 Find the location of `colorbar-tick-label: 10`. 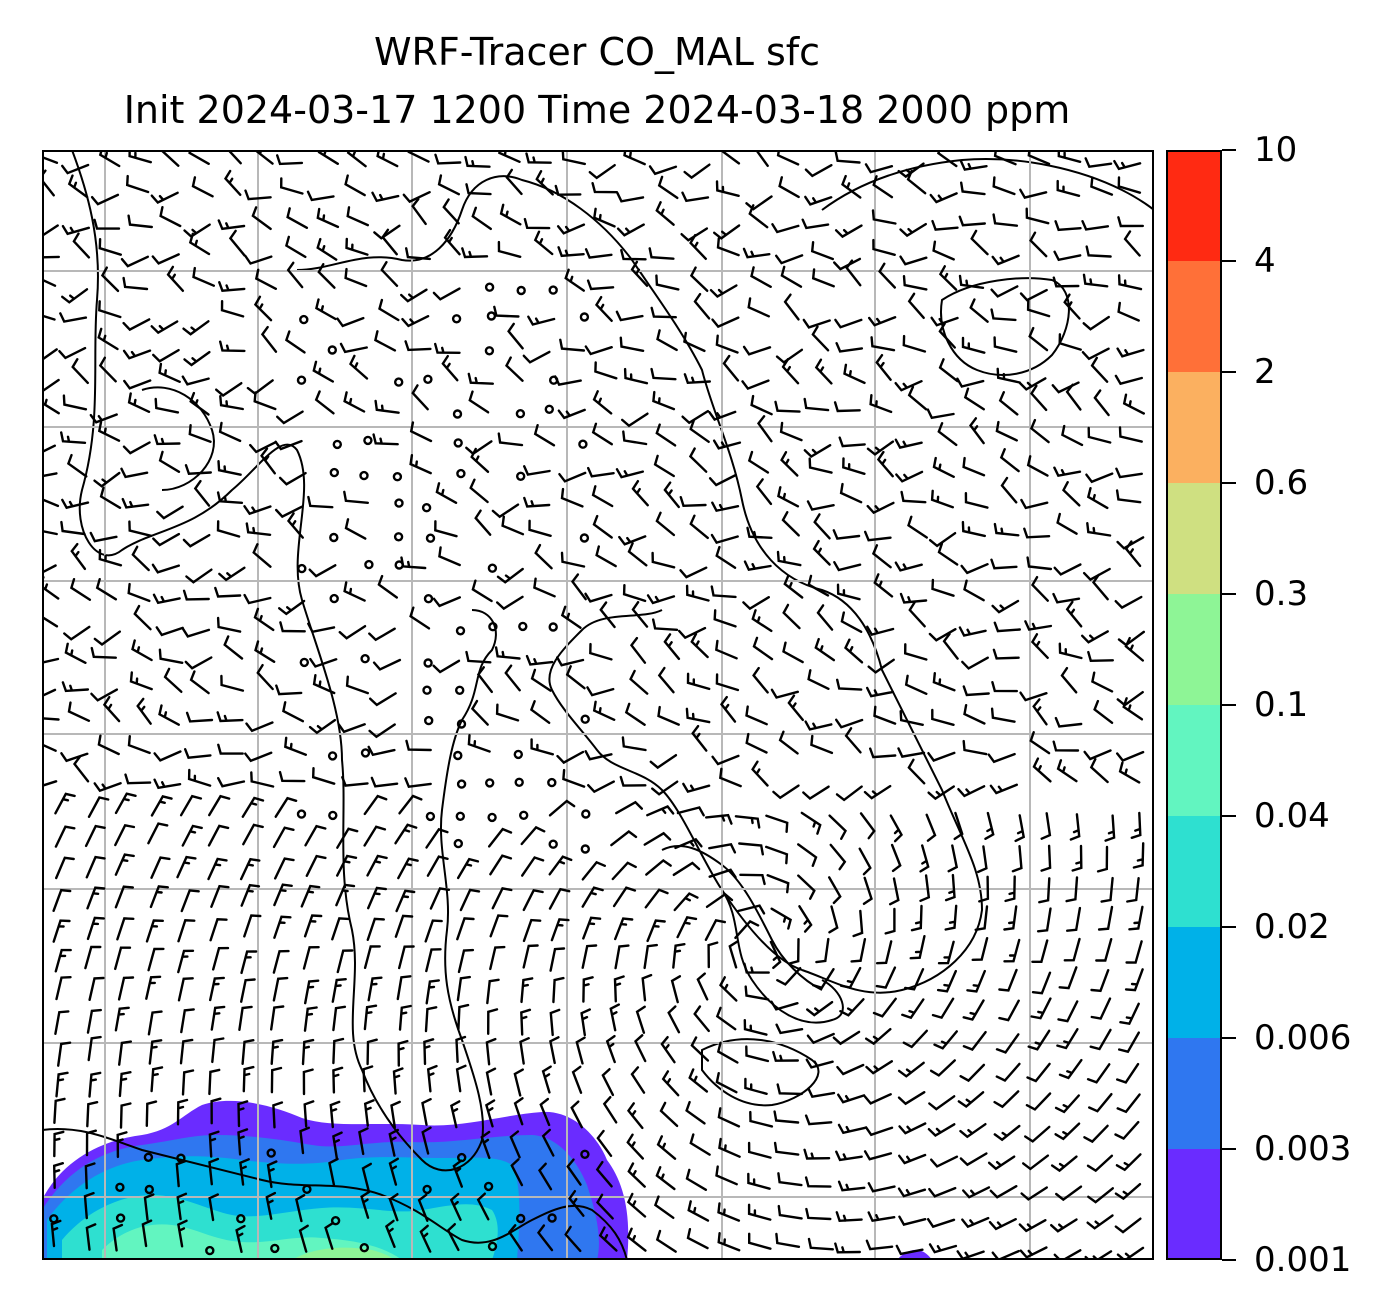

colorbar-tick-label: 10 is located at coordinates (1276, 150).